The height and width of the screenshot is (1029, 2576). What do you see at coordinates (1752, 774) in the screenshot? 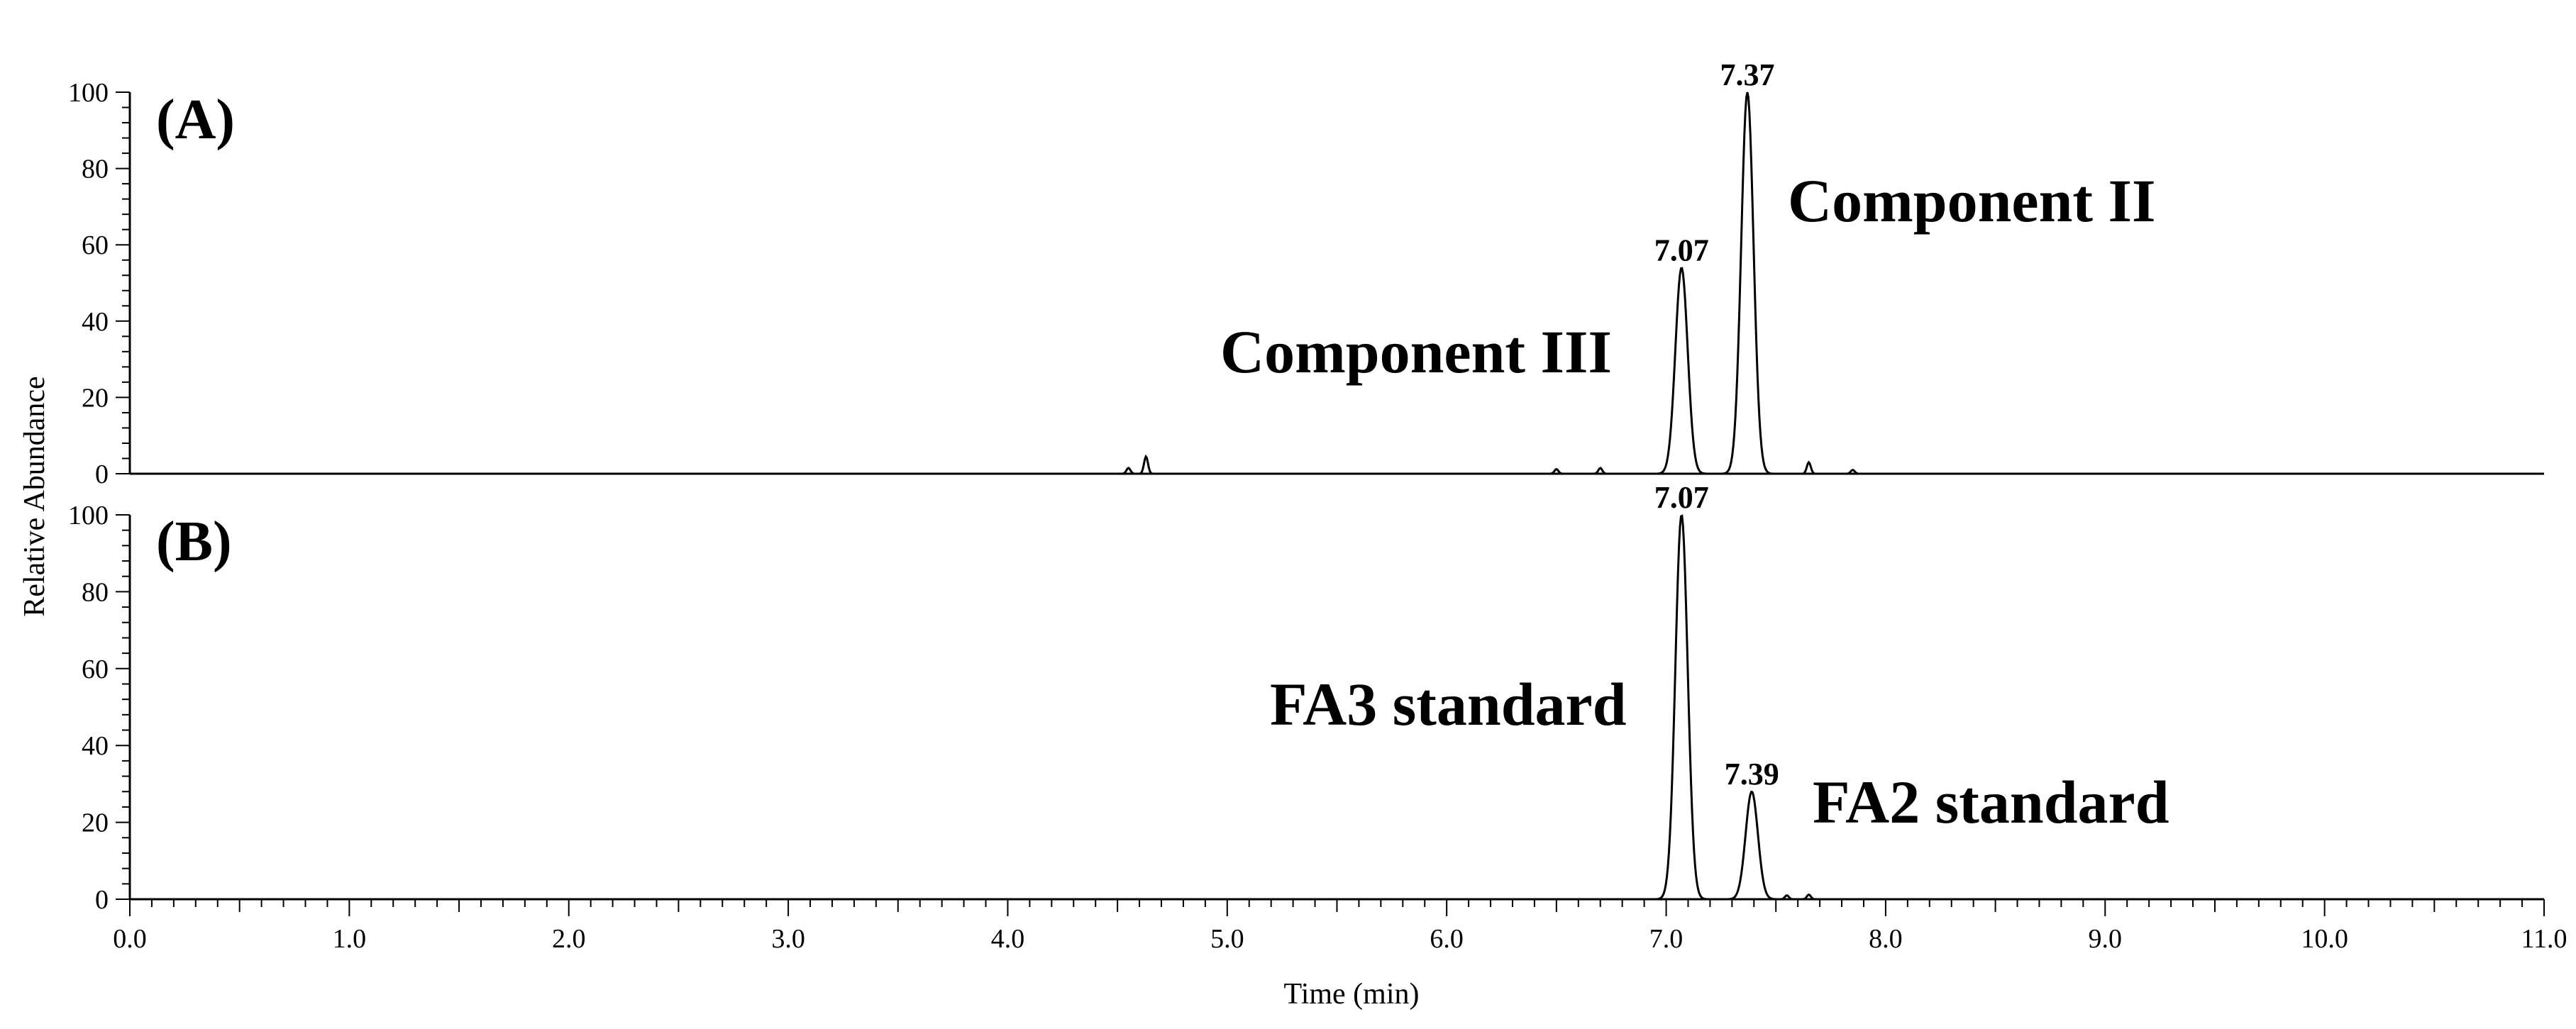
I see `panel-b-peak-label: 7.39` at bounding box center [1752, 774].